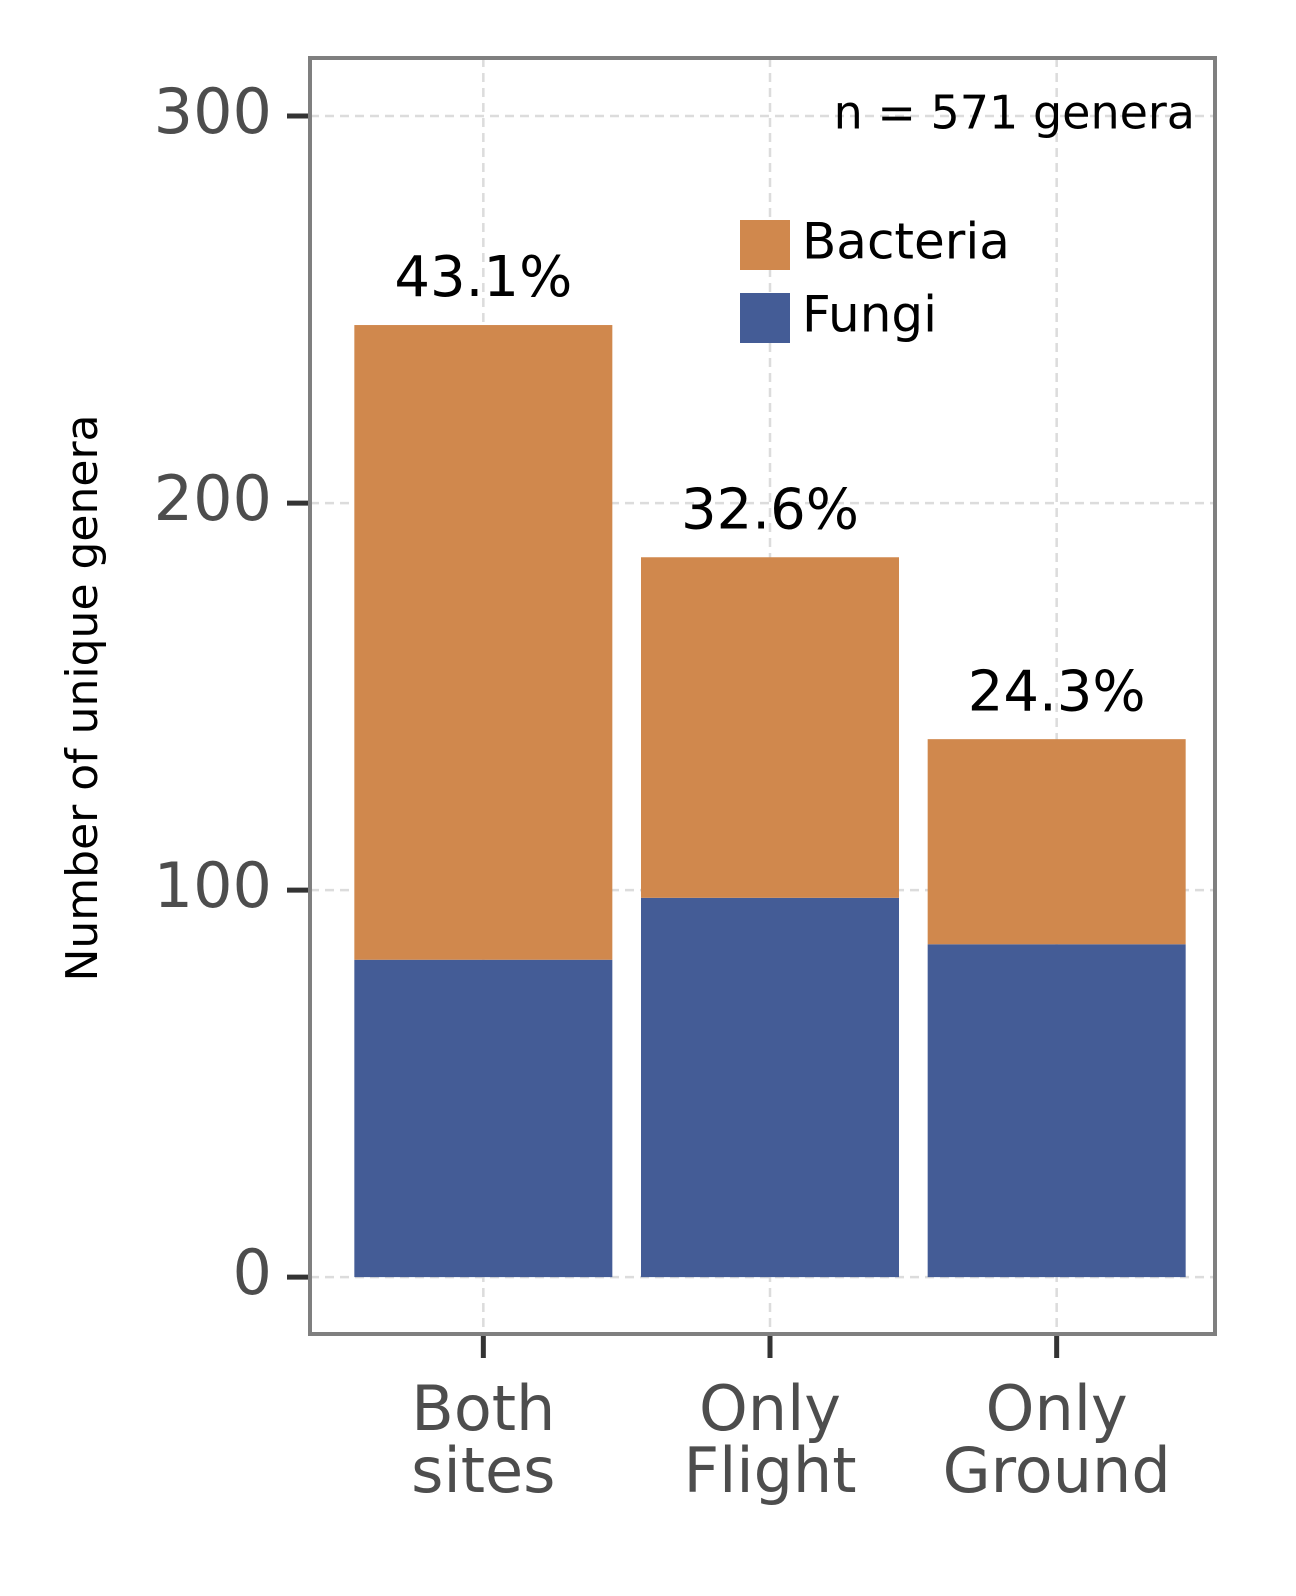 This screenshot has width=1296, height=1596. I want to click on legend-label: Fungi, so click(869, 315).